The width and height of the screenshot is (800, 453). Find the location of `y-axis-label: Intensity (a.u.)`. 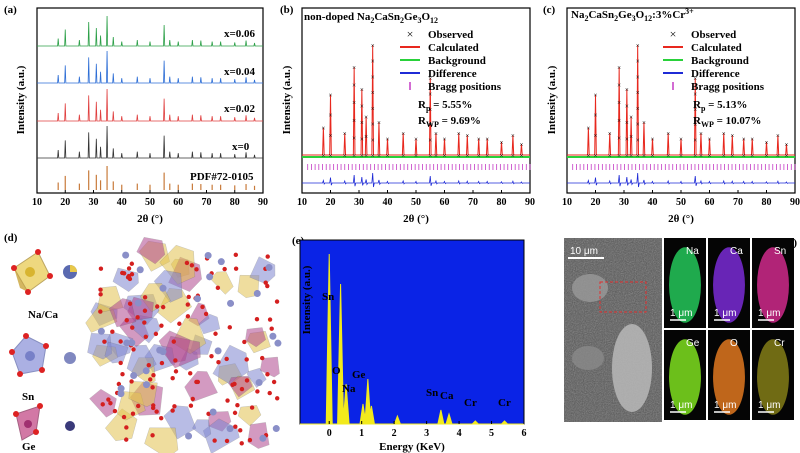

y-axis-label: Intensity (a.u.) is located at coordinates (307, 299).